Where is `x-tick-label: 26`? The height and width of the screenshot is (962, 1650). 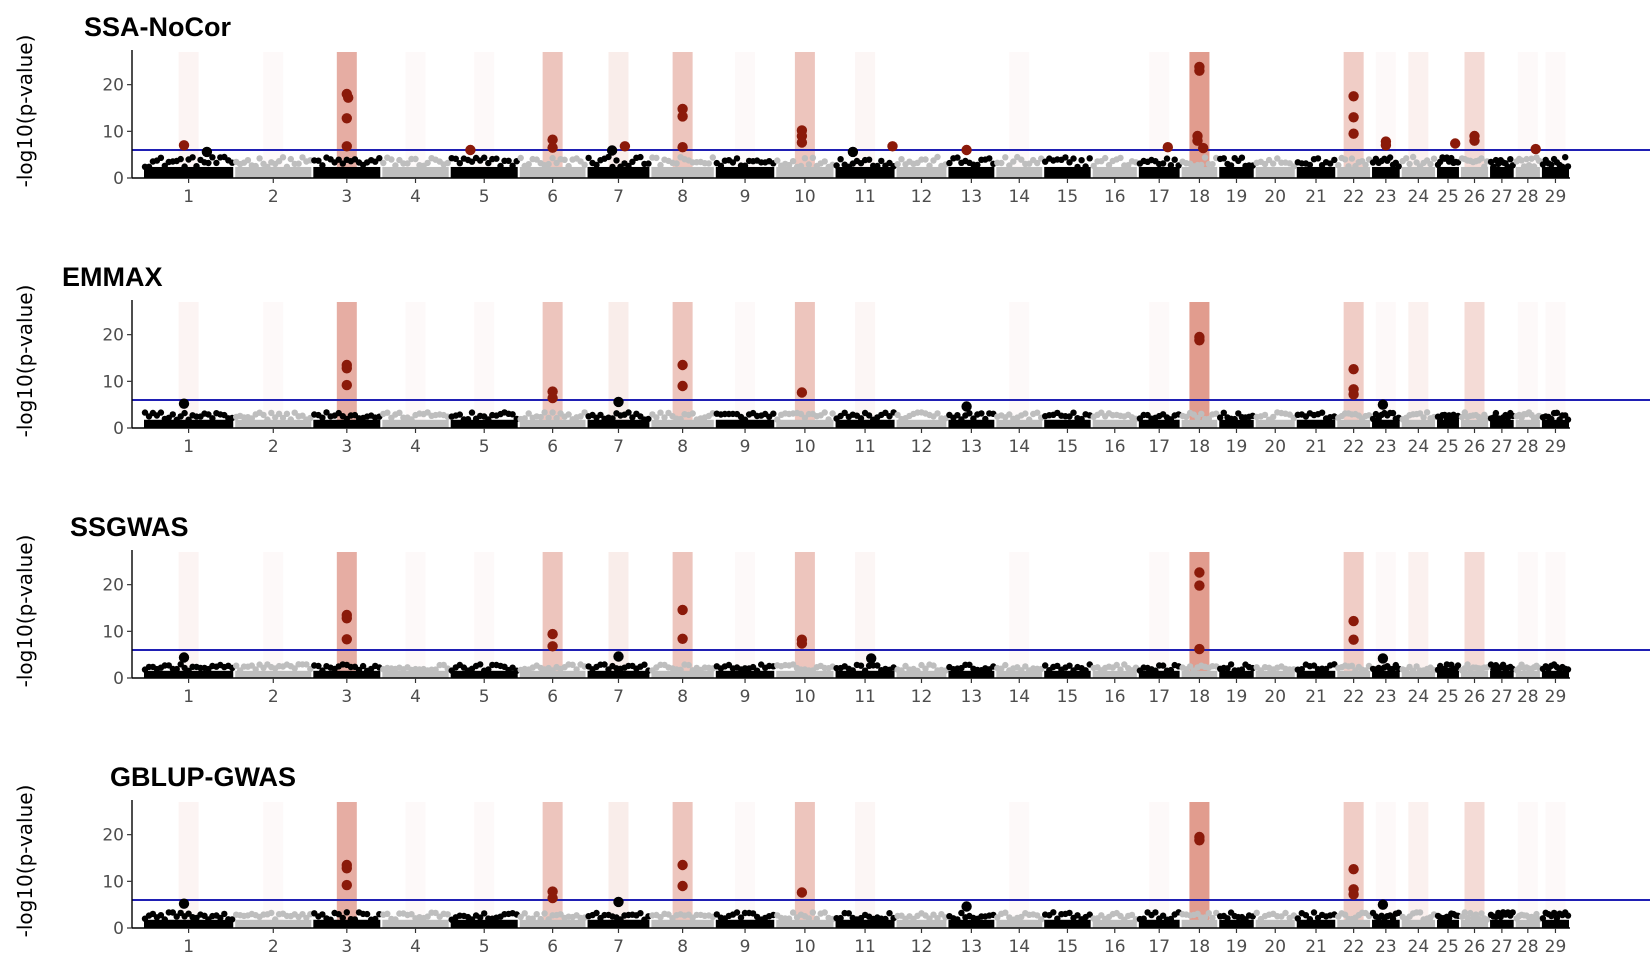 x-tick-label: 26 is located at coordinates (1475, 697).